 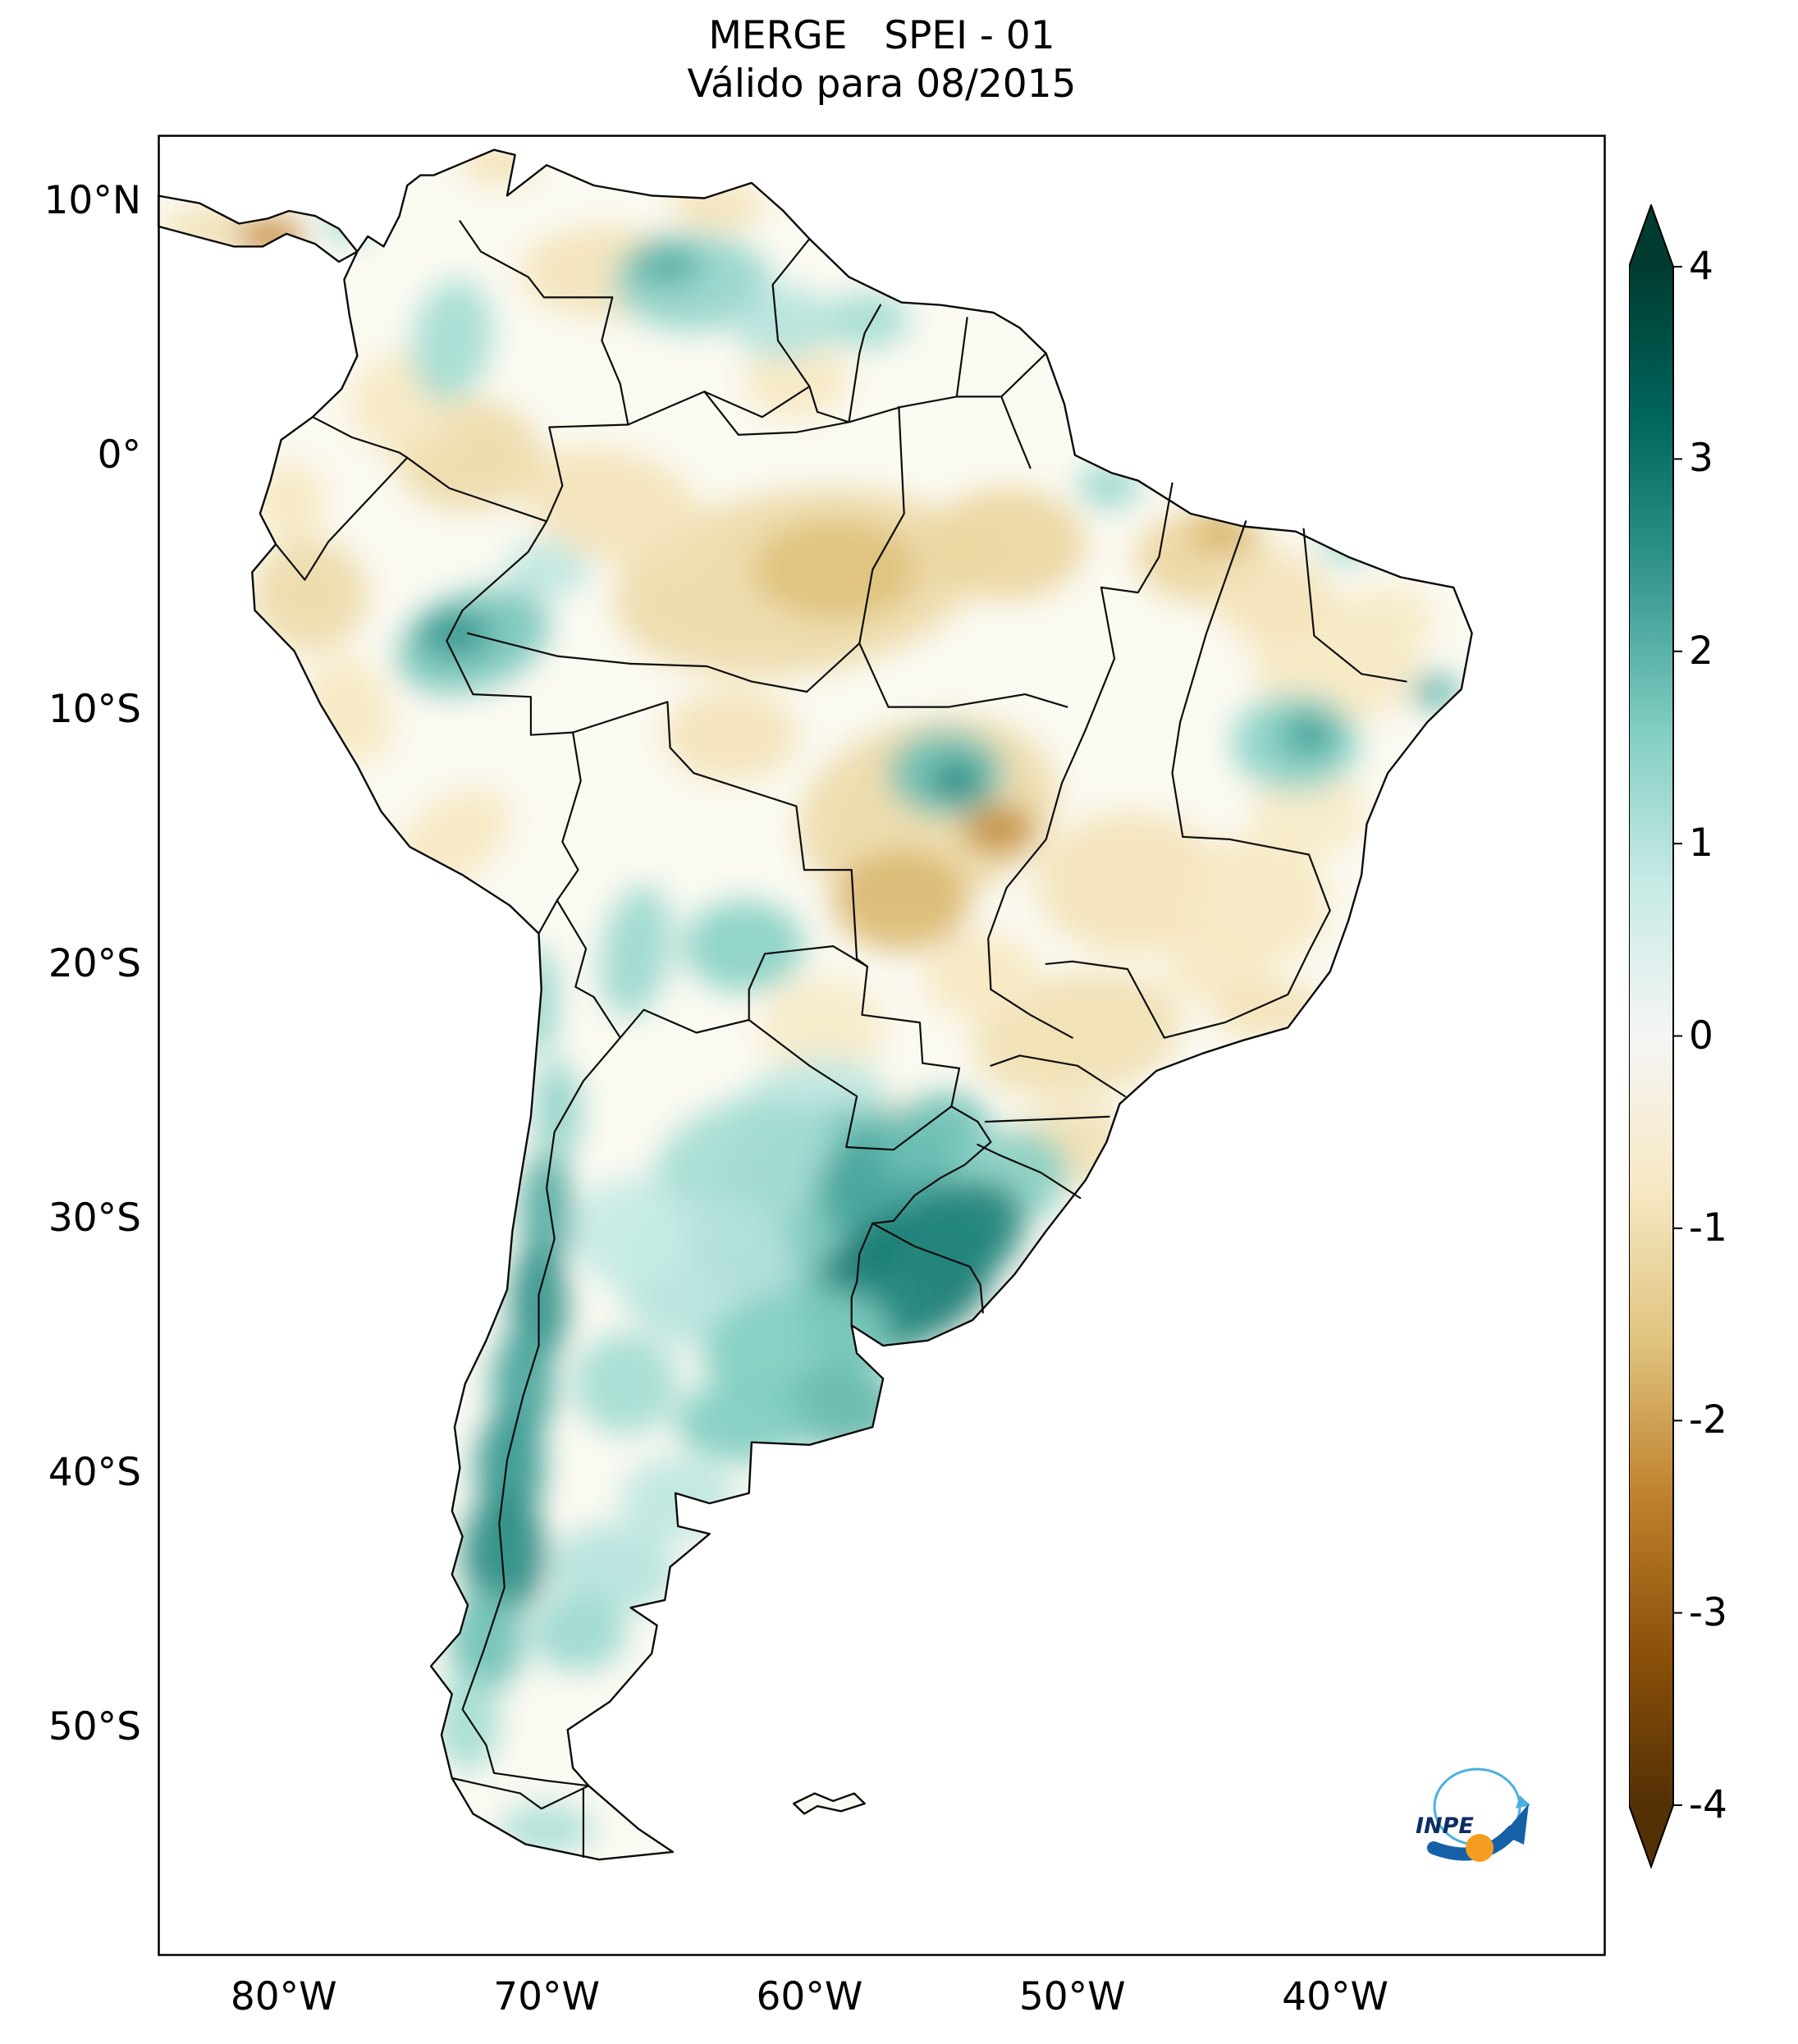 What do you see at coordinates (1445, 1826) in the screenshot?
I see `logo-text: INPE` at bounding box center [1445, 1826].